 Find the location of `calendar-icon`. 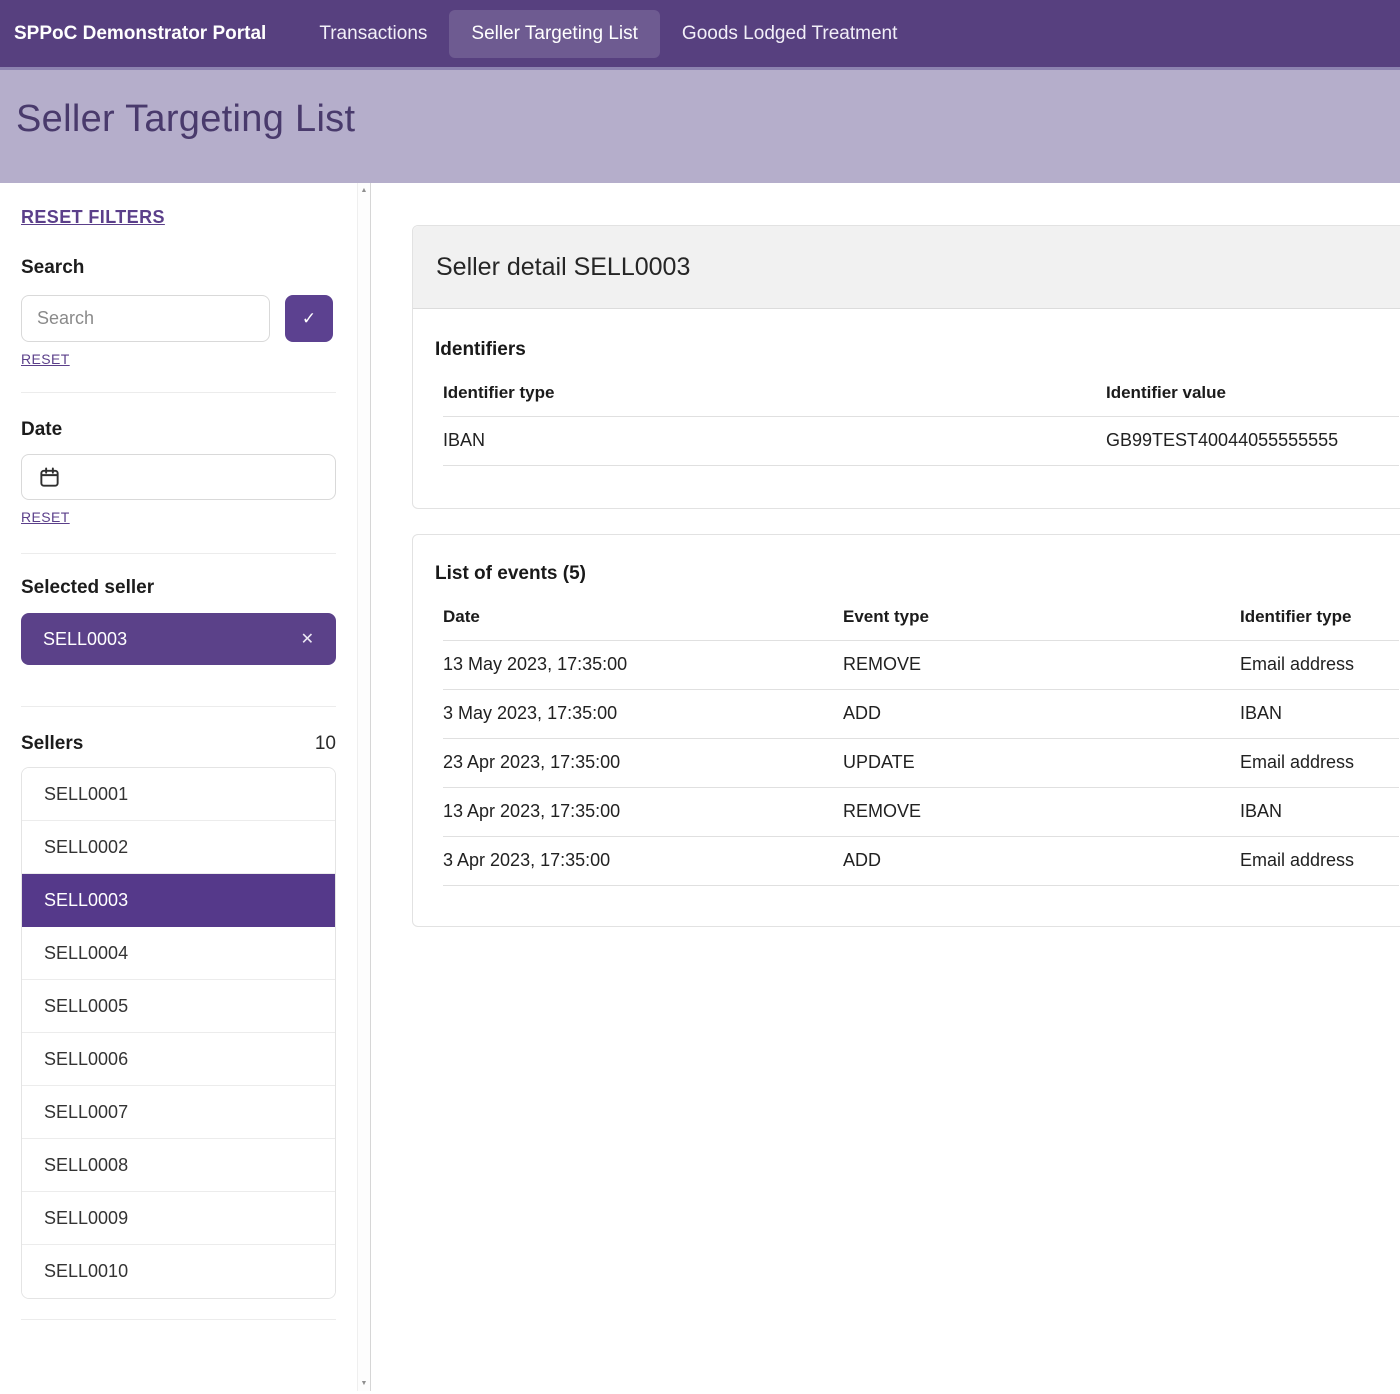

calendar-icon is located at coordinates (49, 477).